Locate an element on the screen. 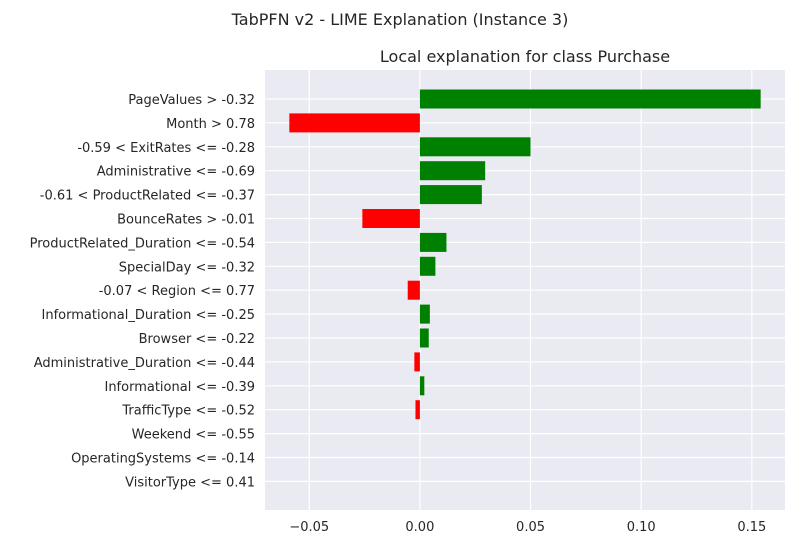 This screenshot has height=554, width=800. y-tick-label: -0.07 < Region <= 0.77 is located at coordinates (177, 291).